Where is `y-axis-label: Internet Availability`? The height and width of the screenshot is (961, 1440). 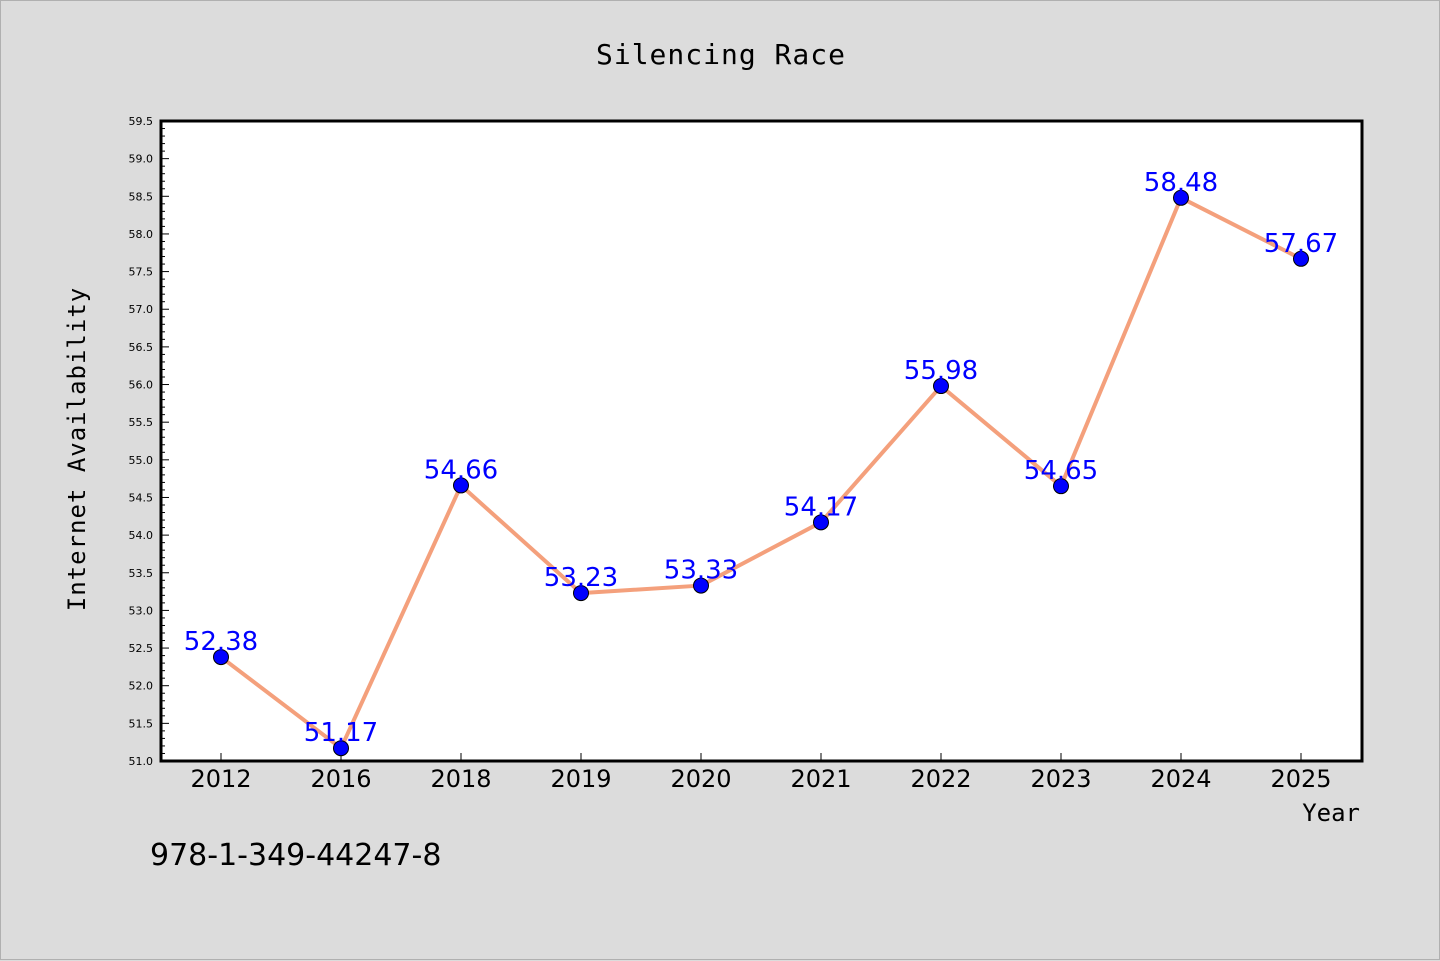 y-axis-label: Internet Availability is located at coordinates (77, 449).